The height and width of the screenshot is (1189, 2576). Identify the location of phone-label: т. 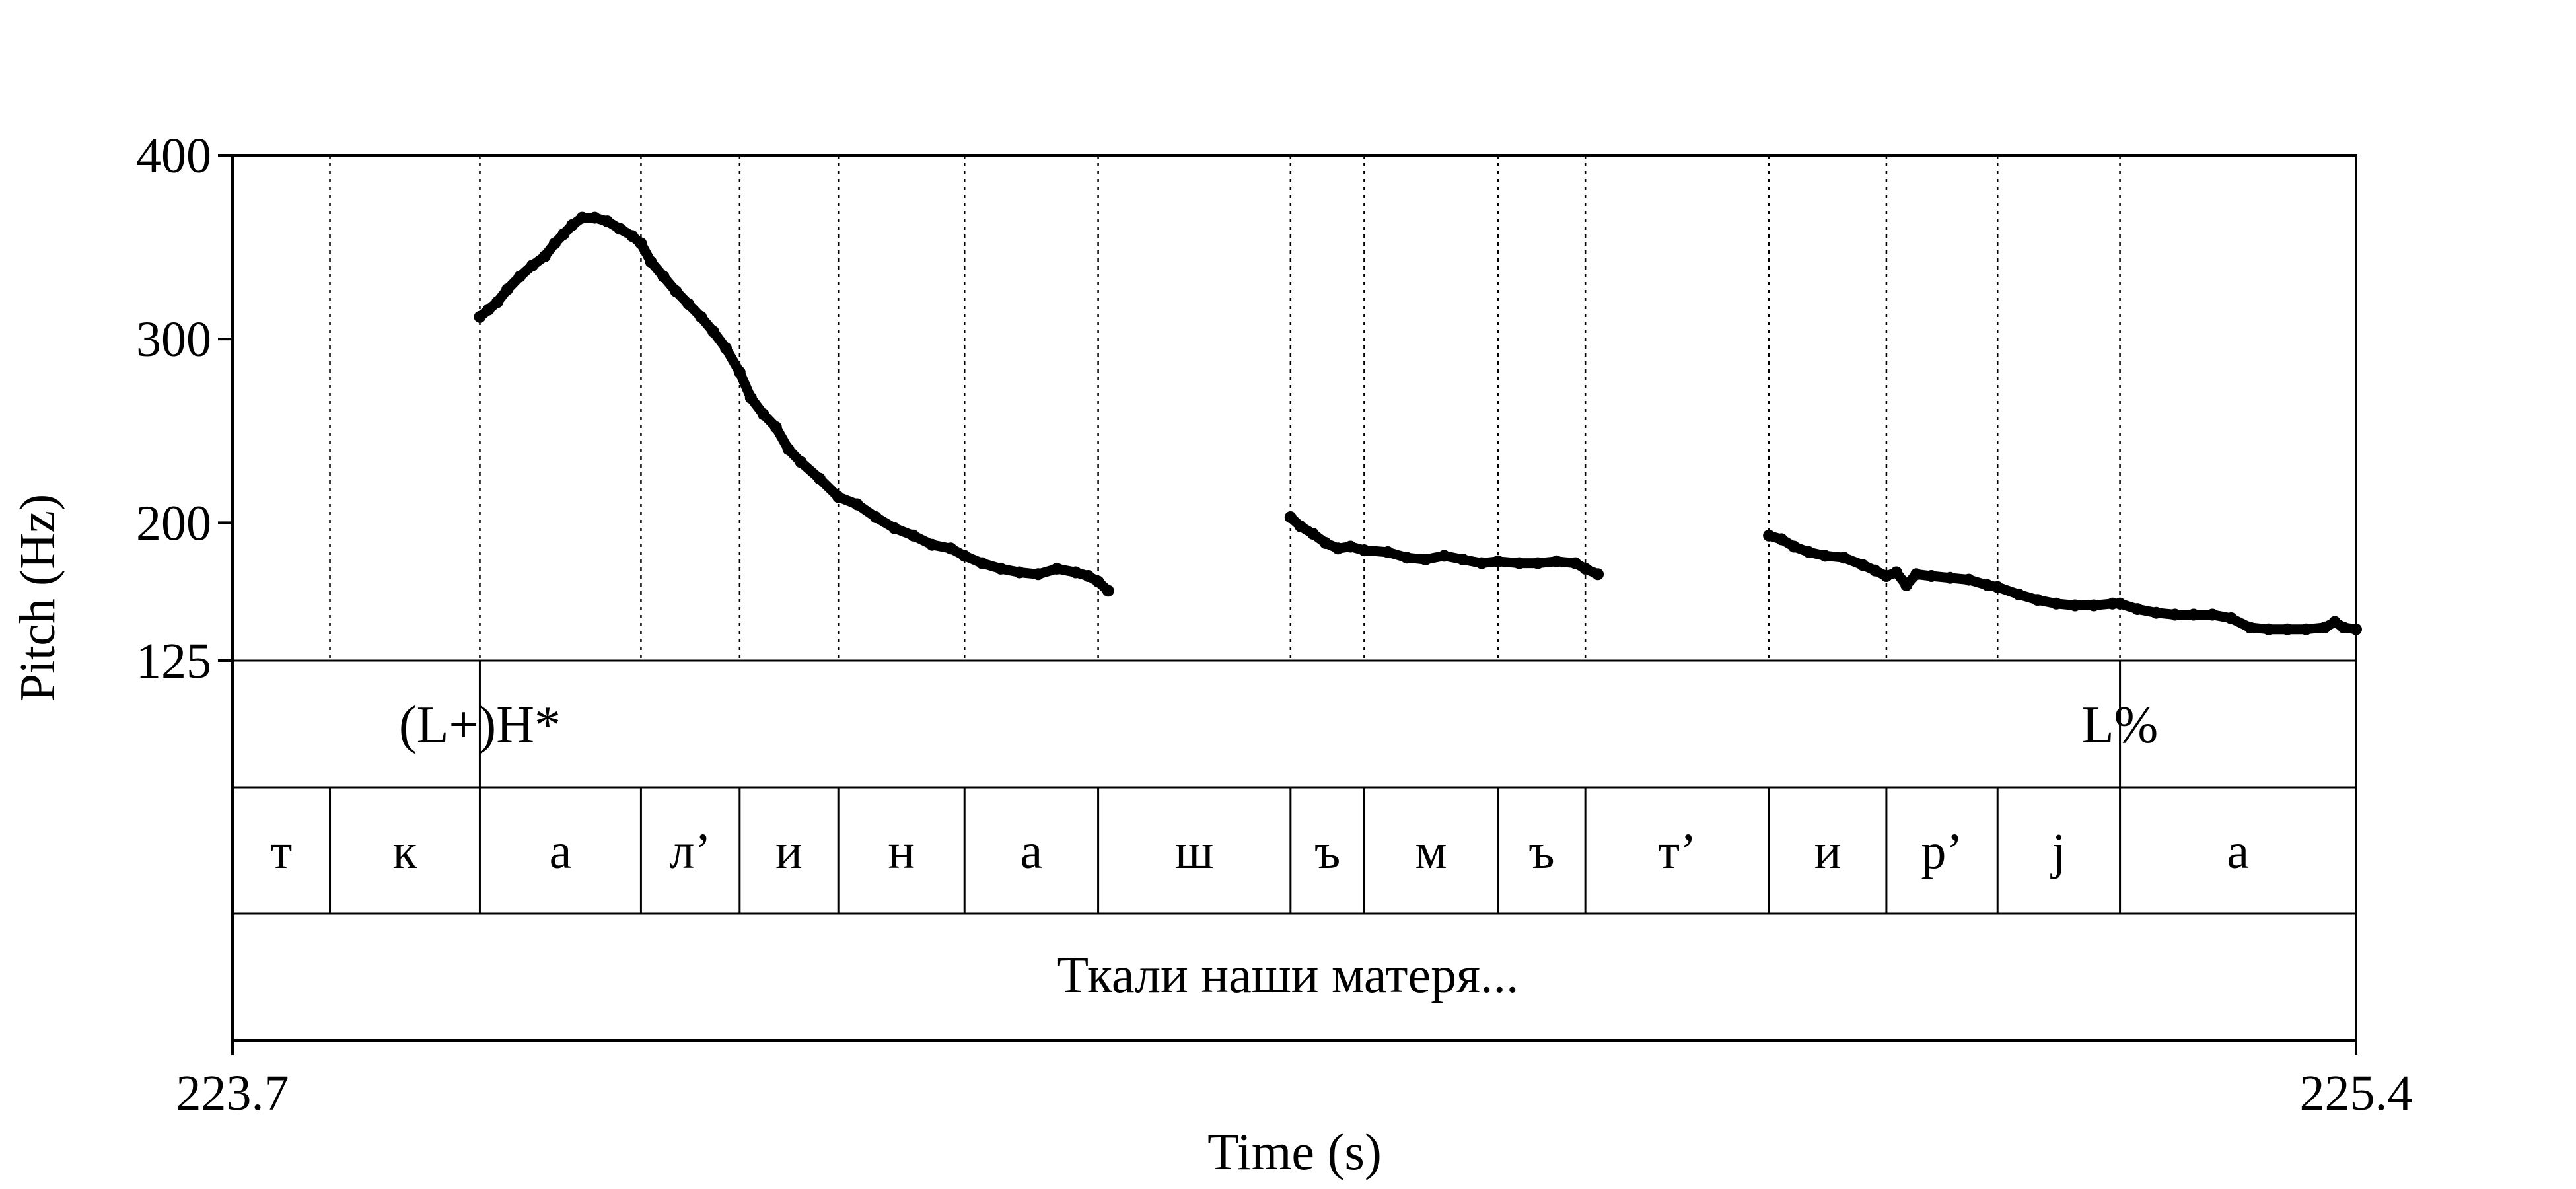
(281, 851).